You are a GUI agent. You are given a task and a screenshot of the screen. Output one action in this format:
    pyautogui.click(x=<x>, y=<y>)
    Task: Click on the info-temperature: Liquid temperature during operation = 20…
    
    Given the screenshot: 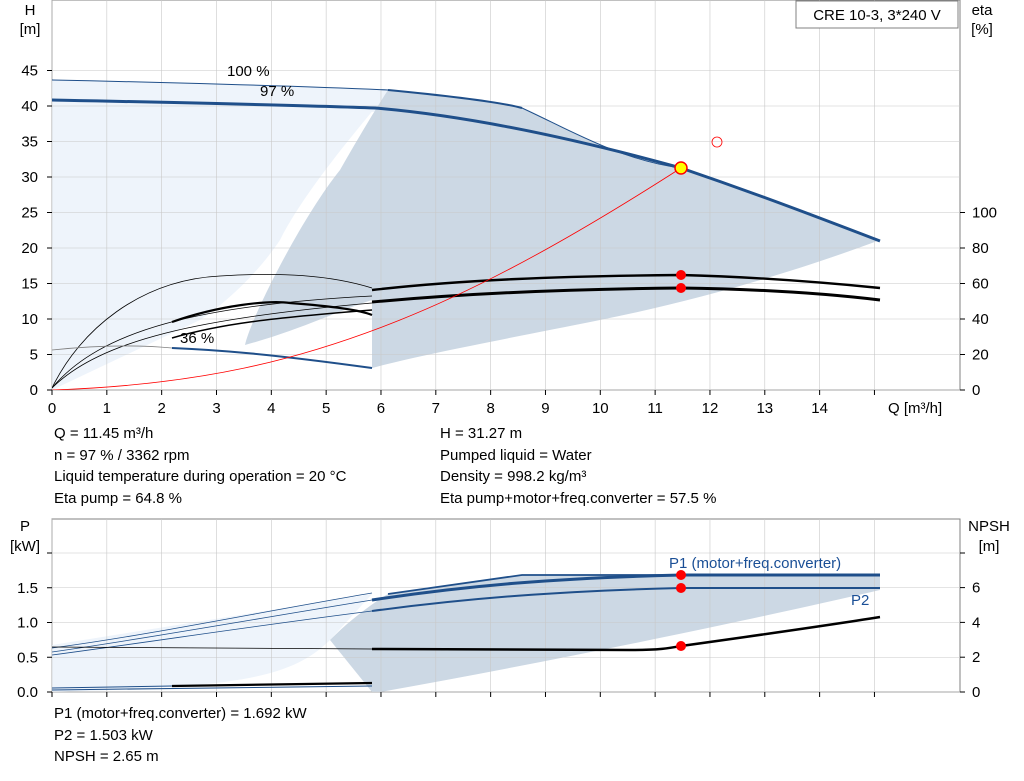 What is the action you would take?
    pyautogui.click(x=200, y=476)
    